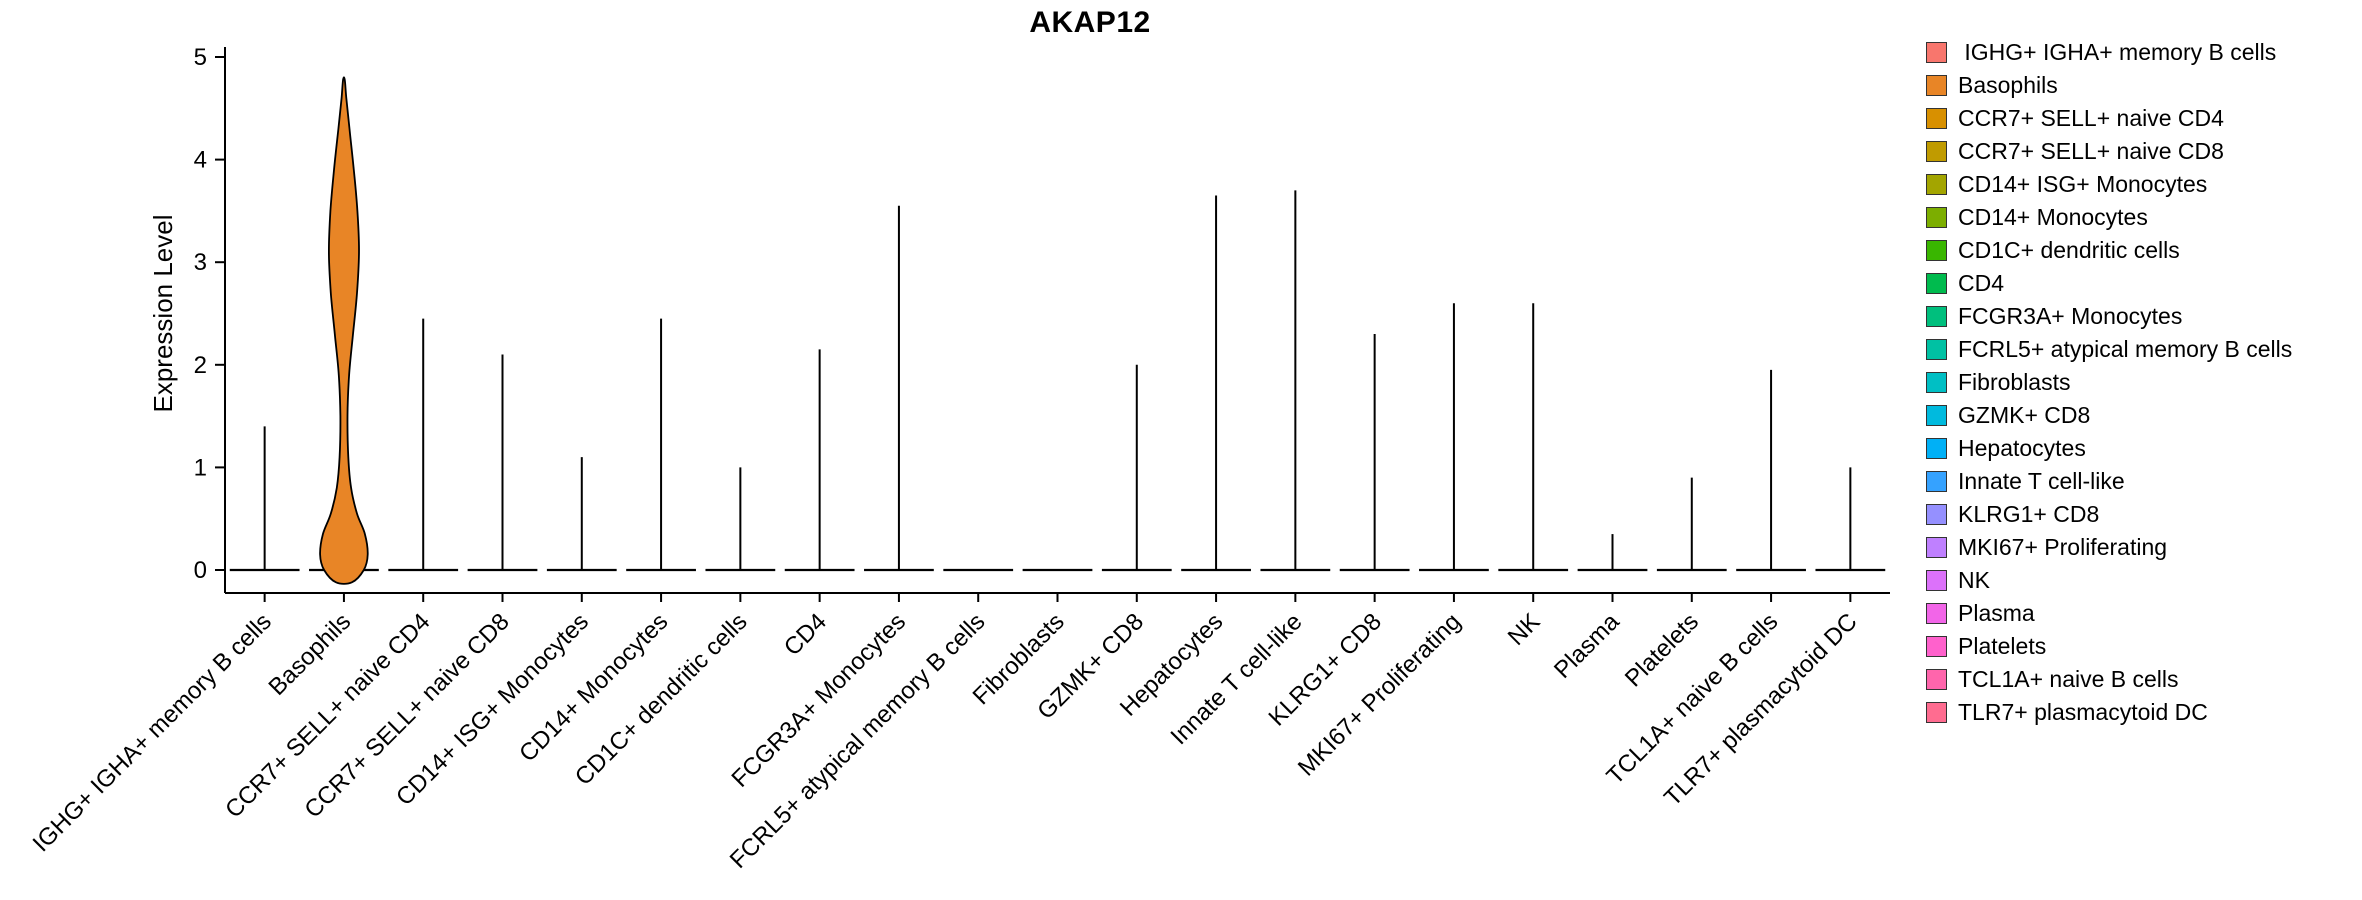 The width and height of the screenshot is (2362, 900). I want to click on legend-label: CD14+ Monocytes, so click(2053, 217).